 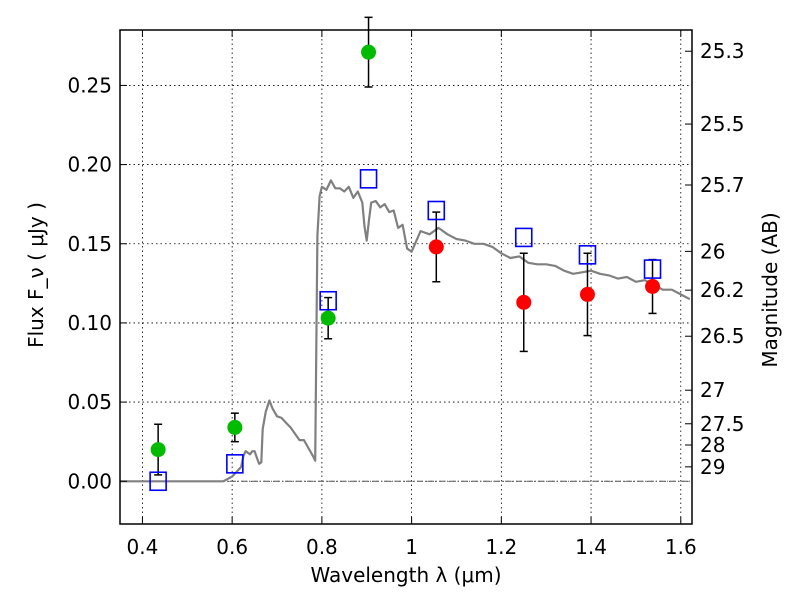 What do you see at coordinates (681, 547) in the screenshot?
I see `x-tick-label: 1.6` at bounding box center [681, 547].